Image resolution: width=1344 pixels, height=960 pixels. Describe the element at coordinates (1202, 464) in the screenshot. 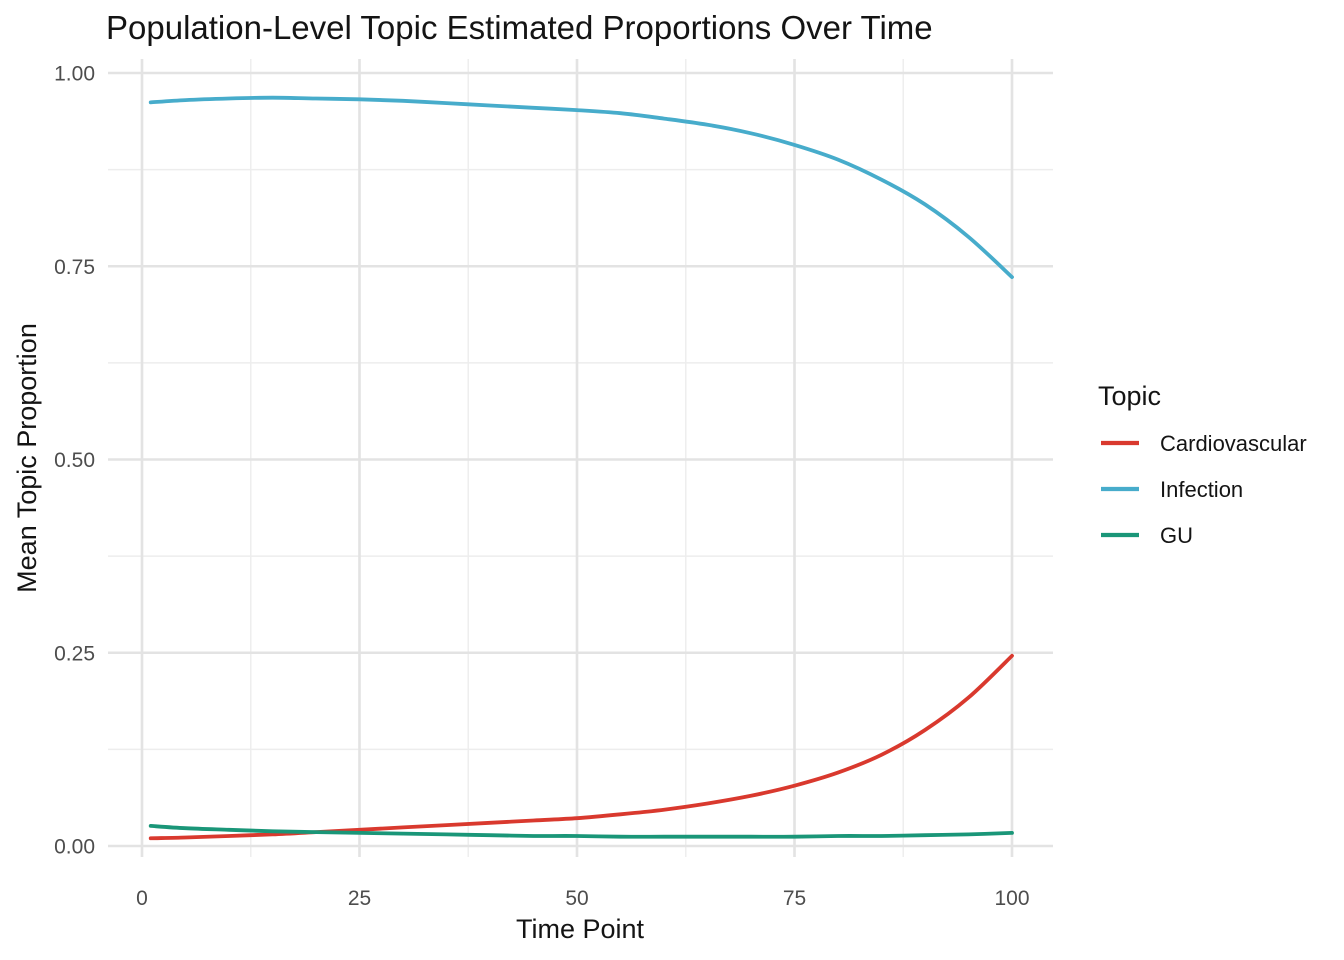

I see `legend: Topic Cardiovascular Infection GU` at that location.